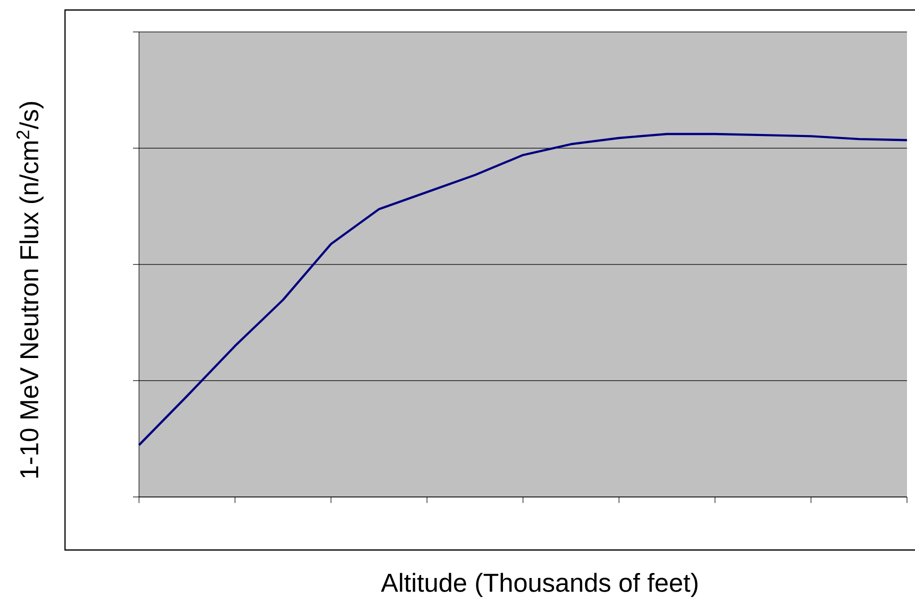 This screenshot has width=915, height=606. I want to click on x-axis-title: Altitude (Thousands of feet), so click(539, 585).